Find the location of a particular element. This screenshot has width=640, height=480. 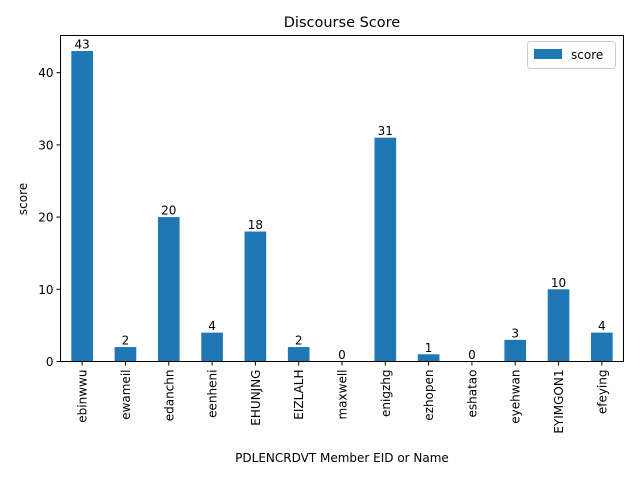

x-tick-label-eshatao: eshatao is located at coordinates (472, 394).